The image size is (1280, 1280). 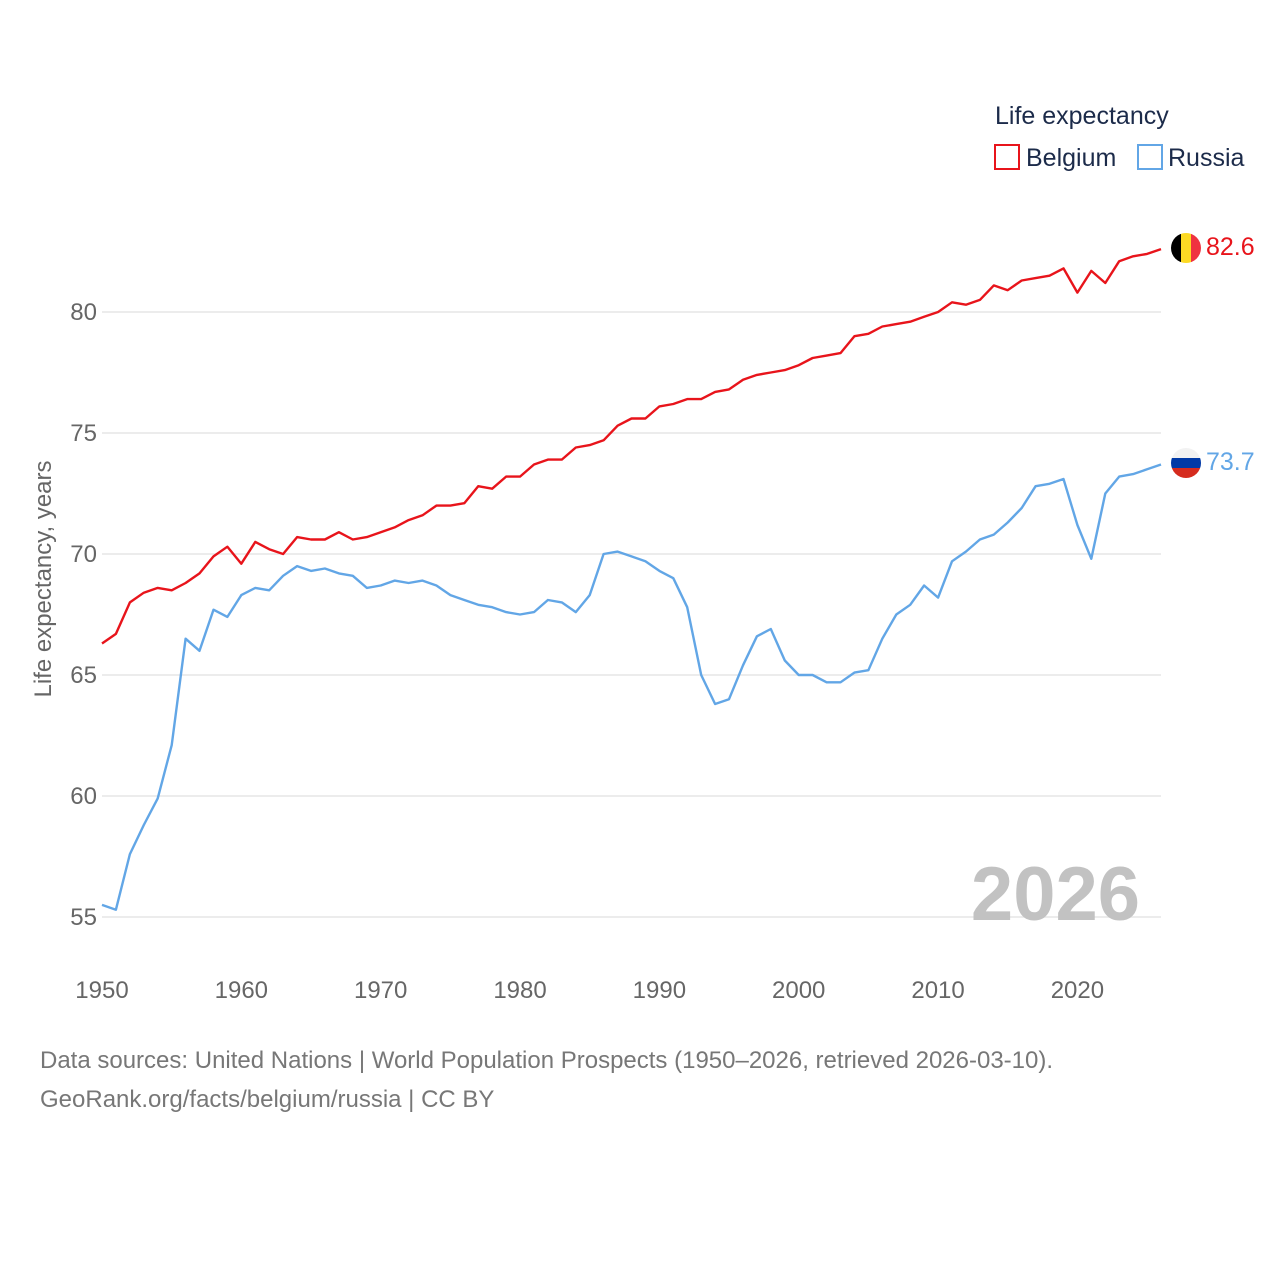 What do you see at coordinates (1186, 463) in the screenshot?
I see `russia-flag-icon` at bounding box center [1186, 463].